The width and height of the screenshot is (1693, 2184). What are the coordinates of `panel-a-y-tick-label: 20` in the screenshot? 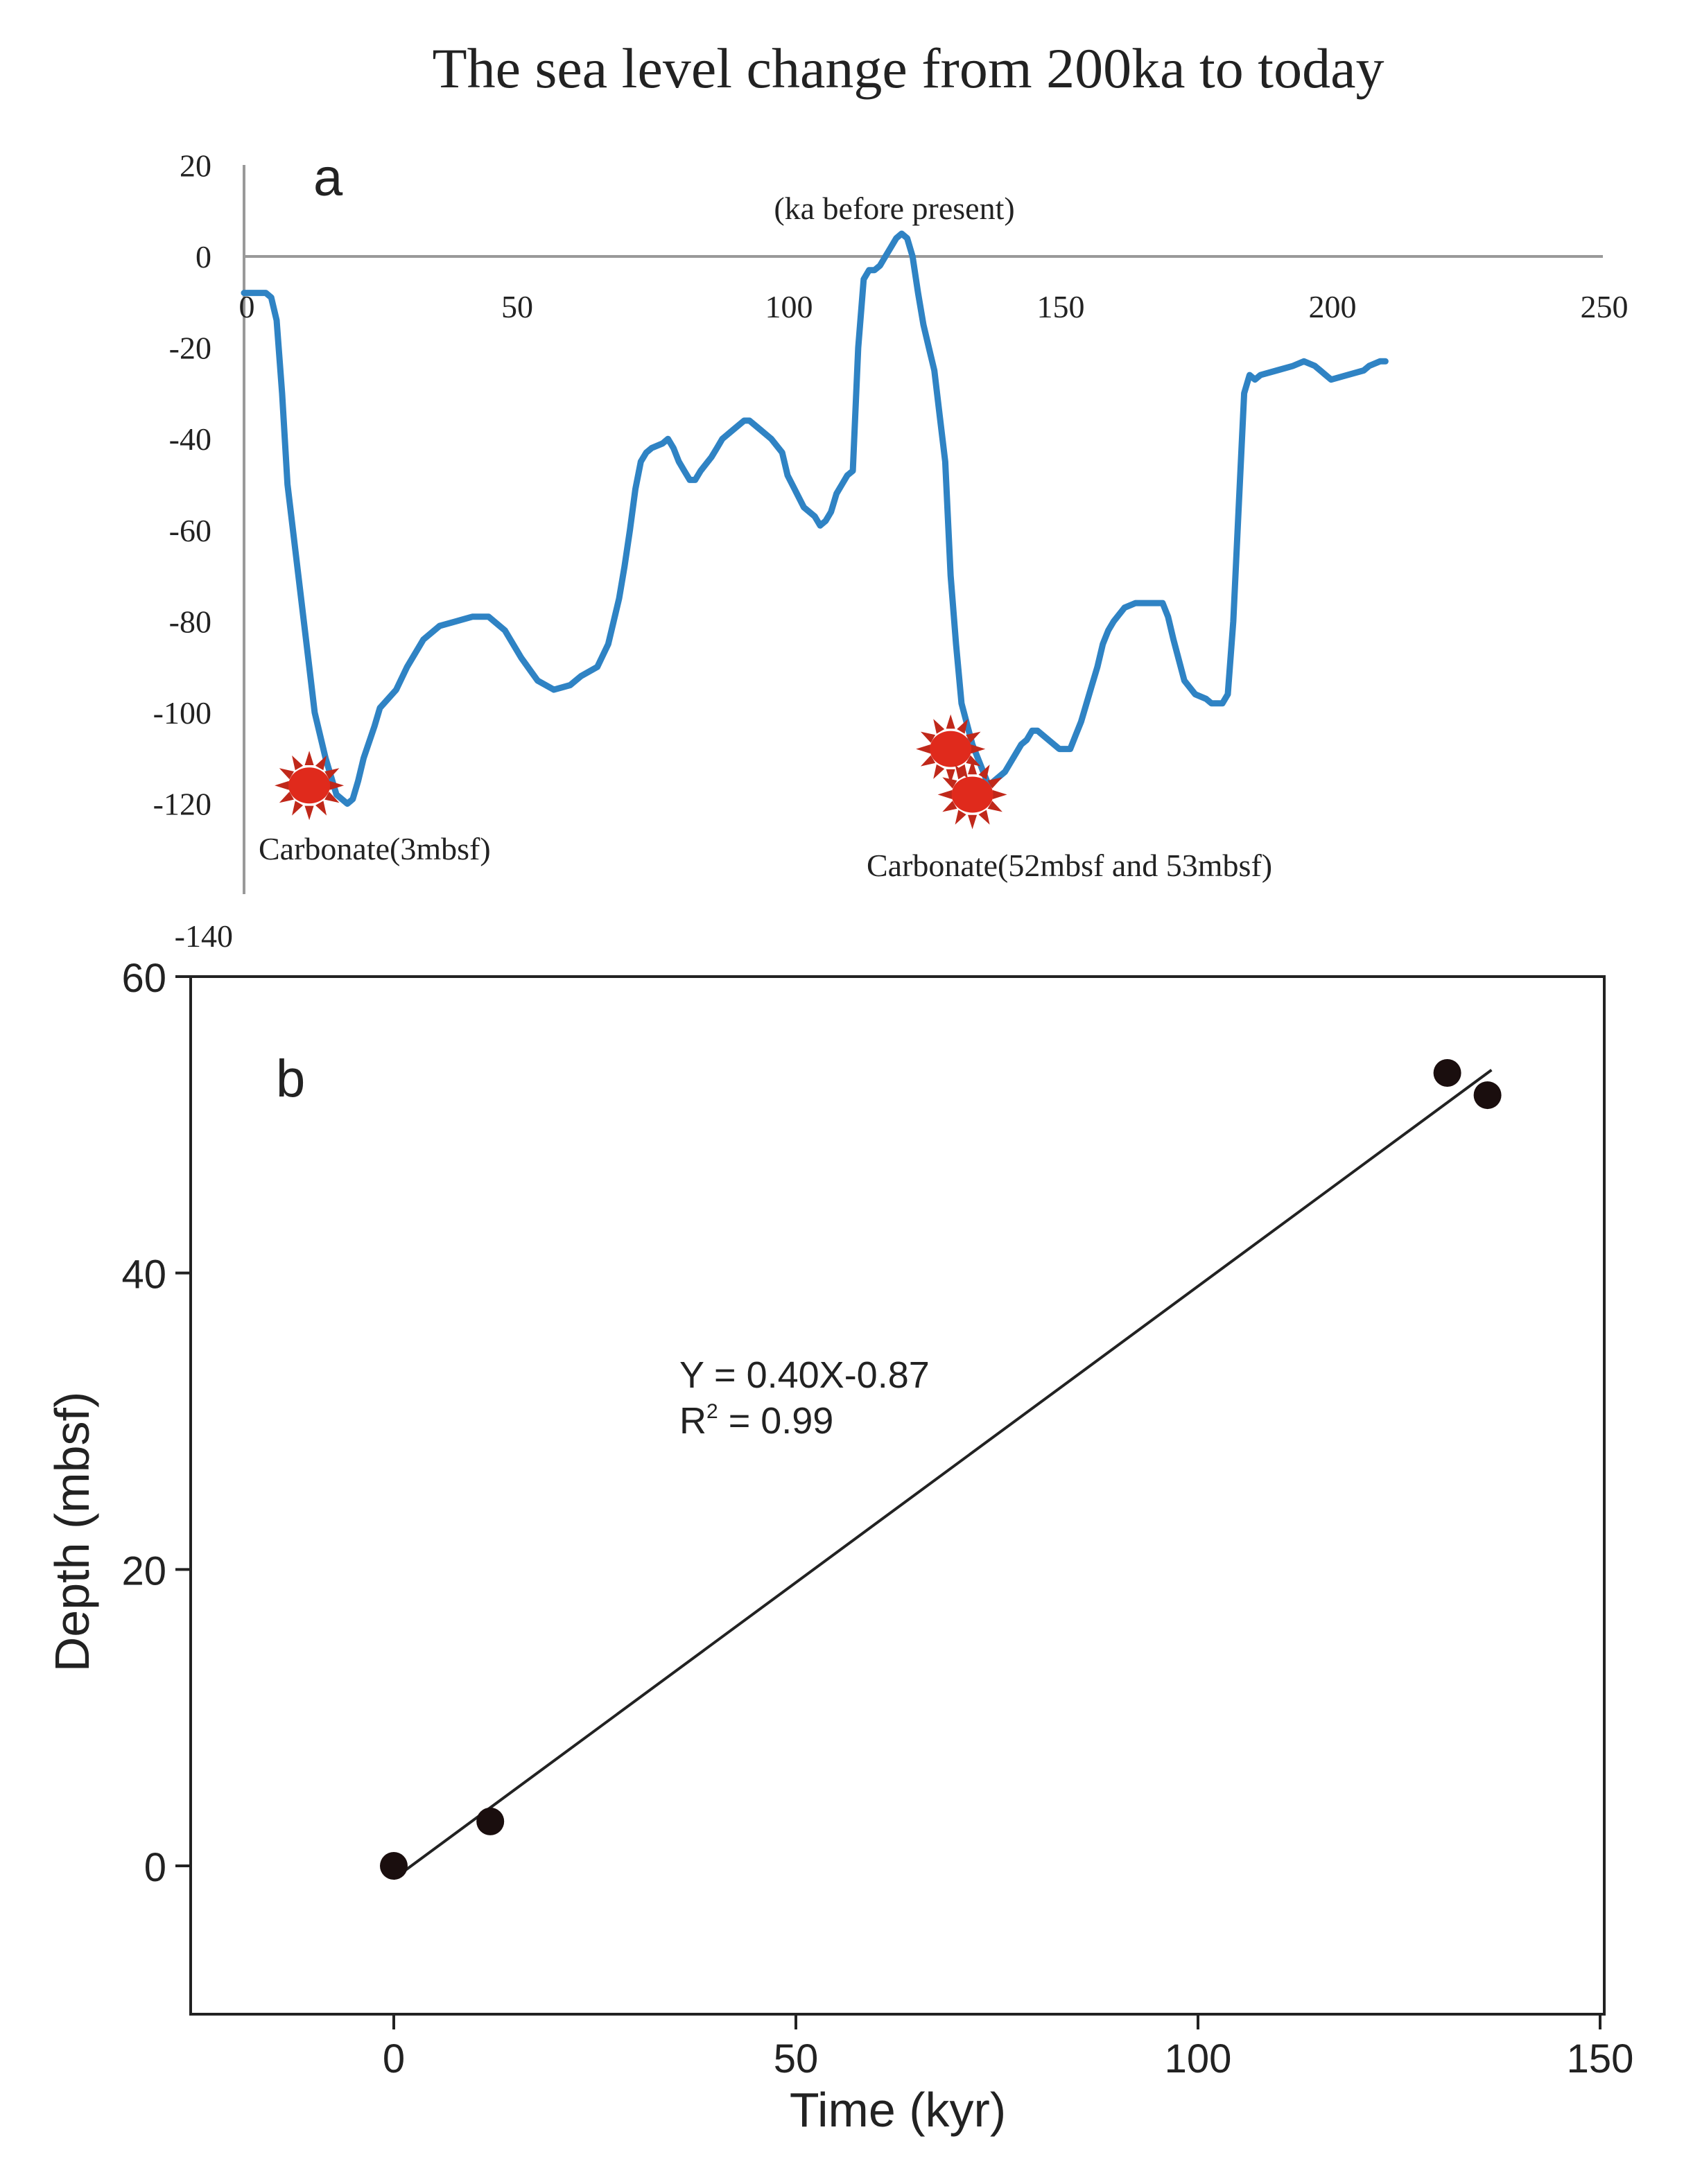 It's located at (196, 165).